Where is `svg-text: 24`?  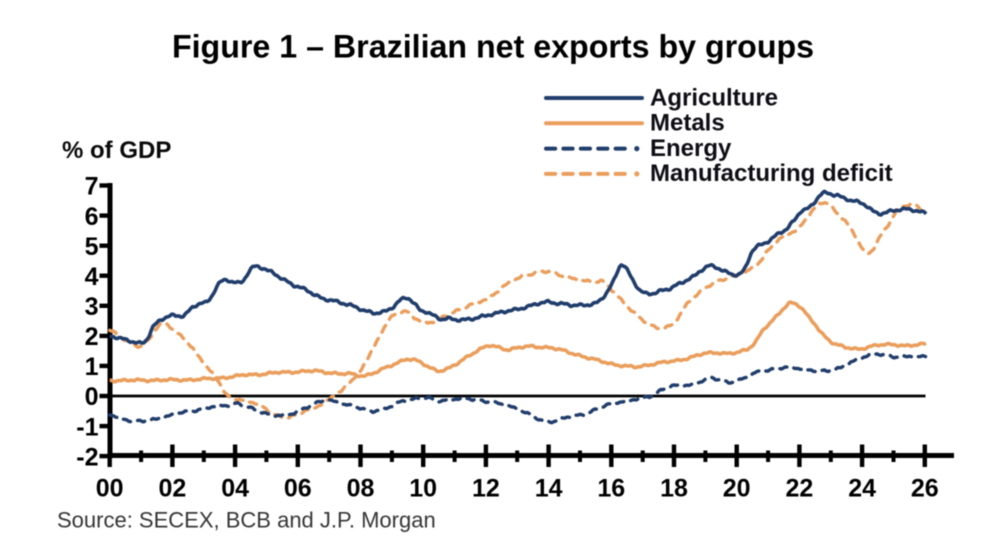 svg-text: 24 is located at coordinates (862, 489).